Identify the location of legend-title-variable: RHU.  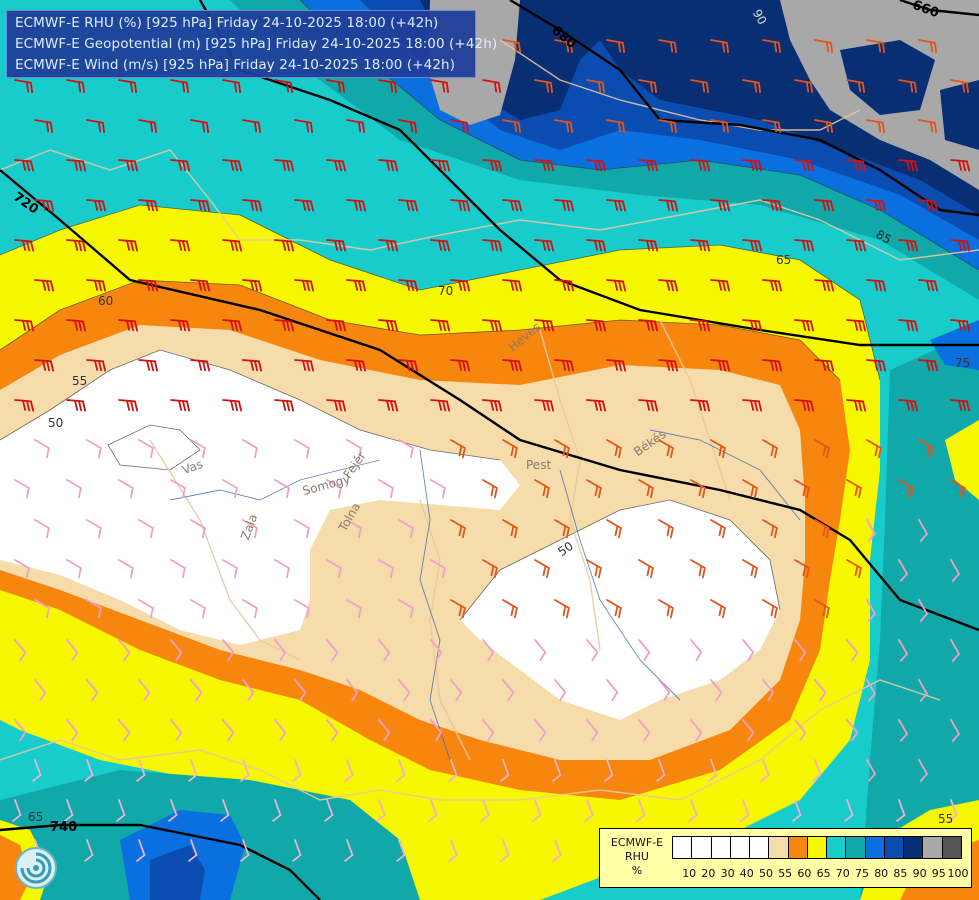
(637, 856).